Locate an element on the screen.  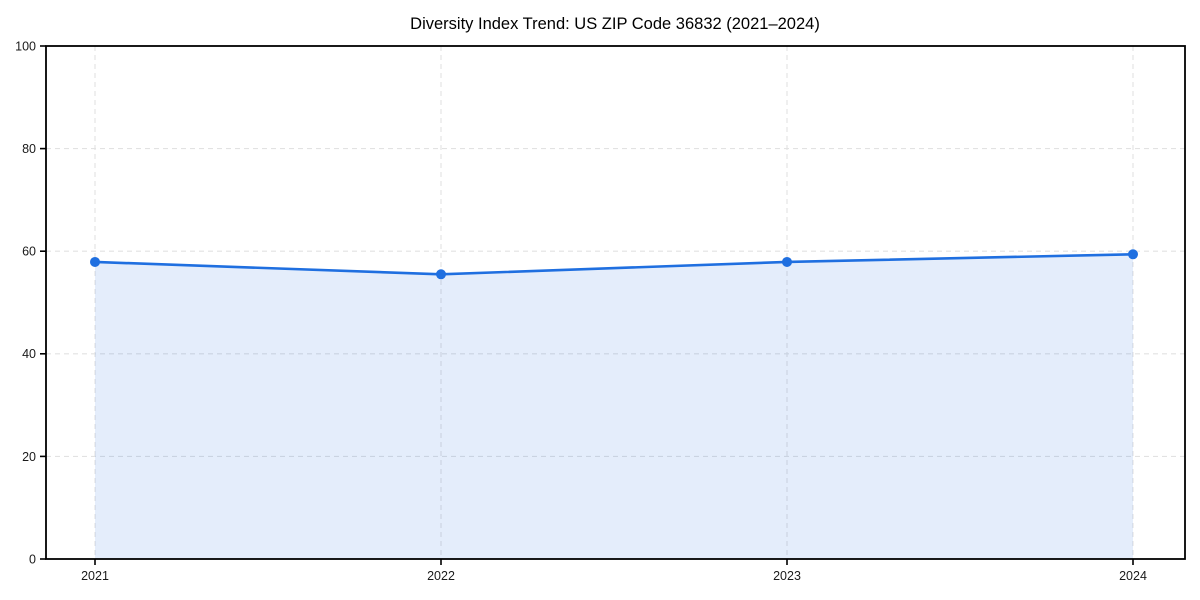
x-tick-label: 2024 is located at coordinates (1133, 576).